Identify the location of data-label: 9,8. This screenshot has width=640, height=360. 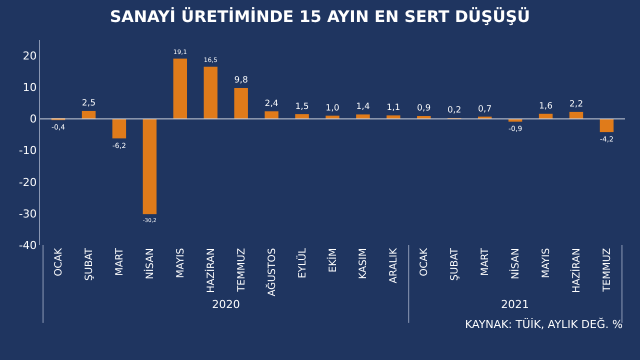
(241, 81).